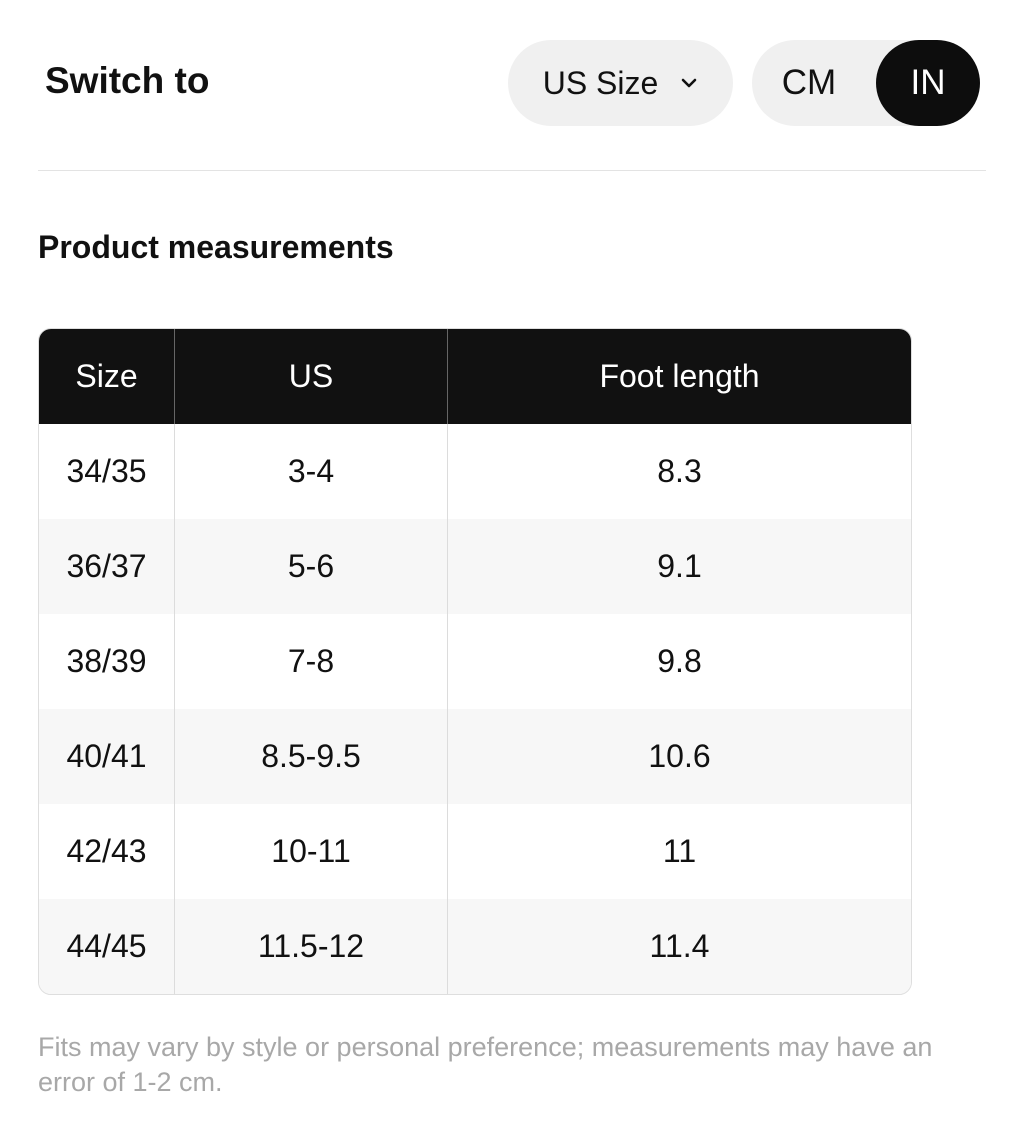 The image size is (1024, 1145). I want to click on table-row: 38/39 7-8 9.8, so click(475, 661).